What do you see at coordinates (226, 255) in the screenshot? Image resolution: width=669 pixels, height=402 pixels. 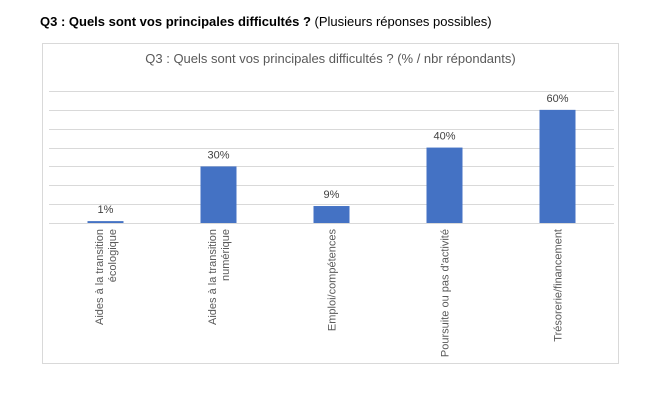 I see `category-label: numérique` at bounding box center [226, 255].